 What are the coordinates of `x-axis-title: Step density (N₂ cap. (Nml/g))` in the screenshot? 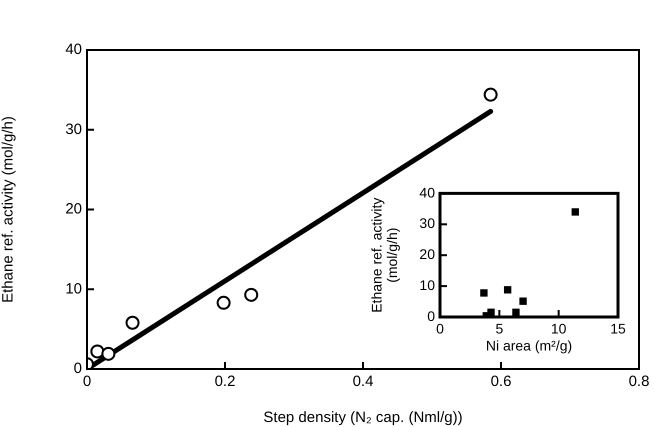 It's located at (363, 417).